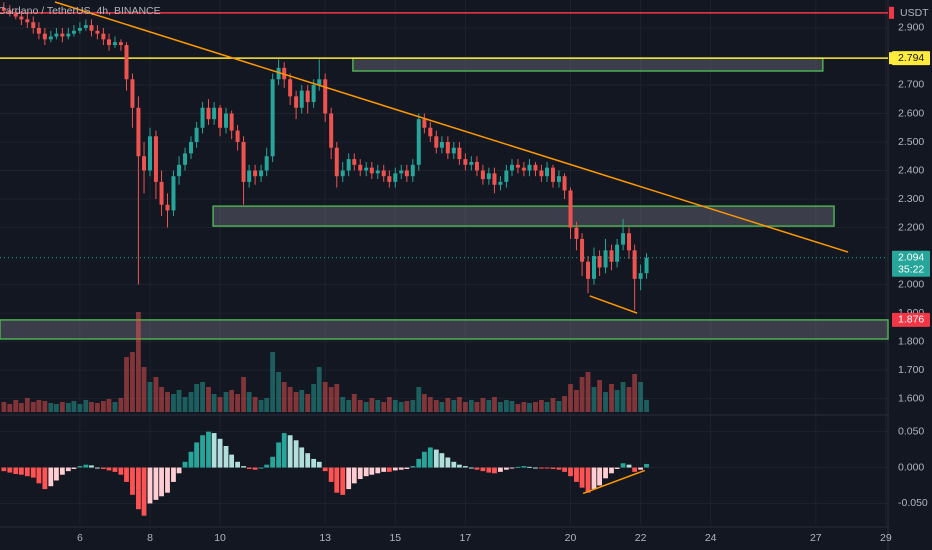  Describe the element at coordinates (911, 320) in the screenshot. I see `price-tag-label: 1.876` at that location.